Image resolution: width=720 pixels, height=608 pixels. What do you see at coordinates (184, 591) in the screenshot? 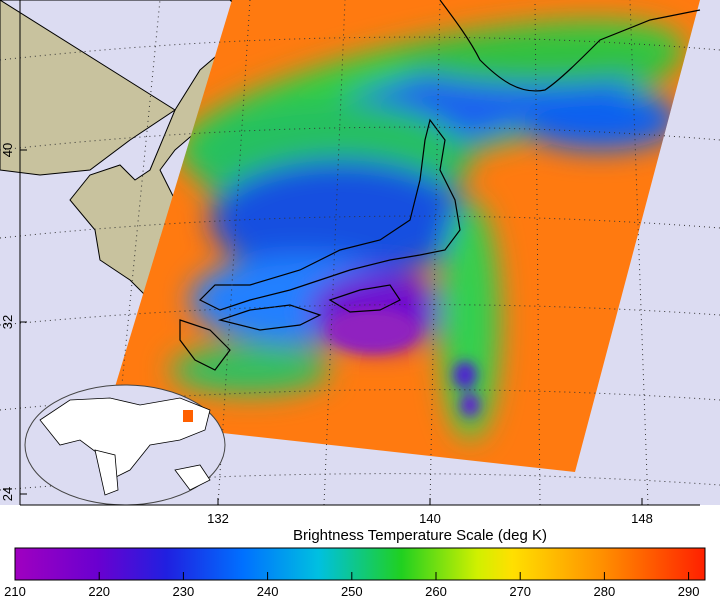
I see `colorbar-tick-label: 230` at bounding box center [184, 591].